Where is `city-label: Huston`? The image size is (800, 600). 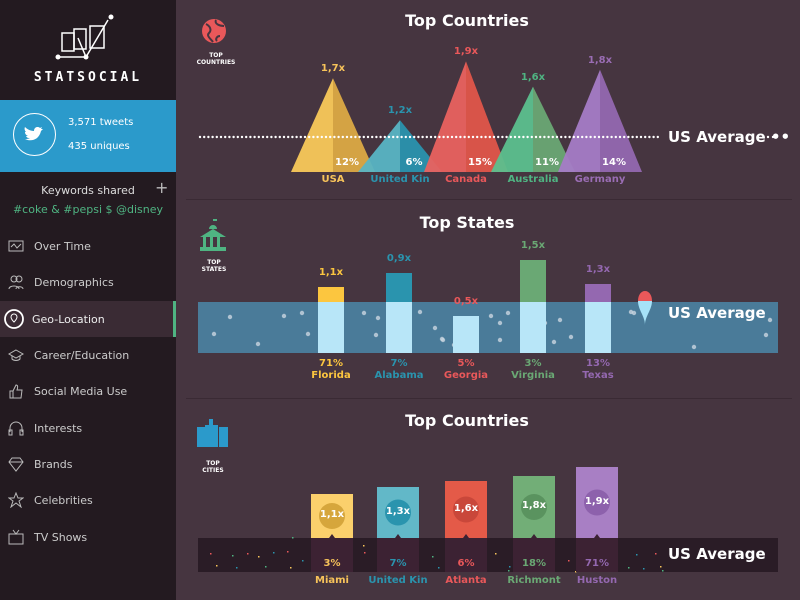 city-label: Huston is located at coordinates (597, 580).